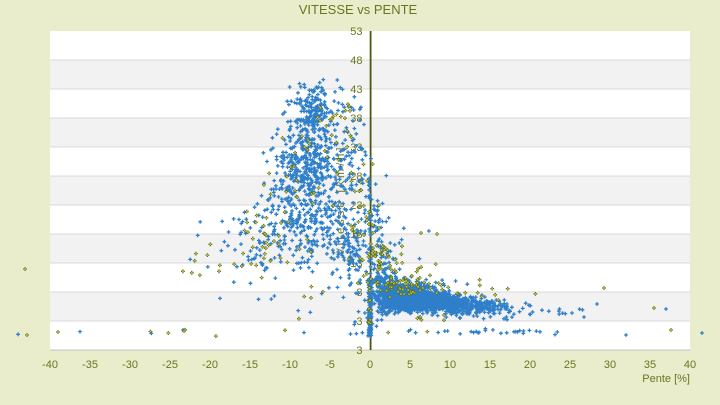 This screenshot has height=405, width=720. Describe the element at coordinates (570, 365) in the screenshot. I see `svg-text: 25` at that location.